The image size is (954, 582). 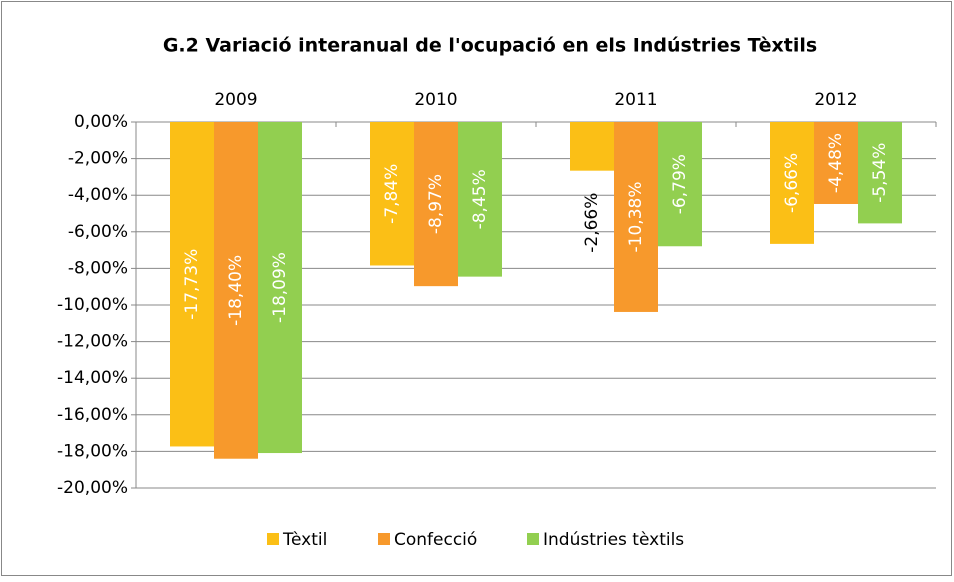 What do you see at coordinates (835, 100) in the screenshot?
I see `x-tick-label: 2012` at bounding box center [835, 100].